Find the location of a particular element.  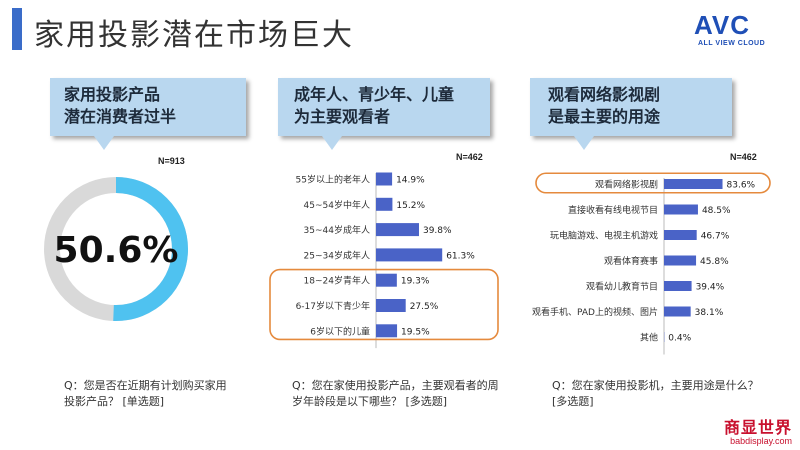

question-1: Q：您是否在近期有计划购买家用 投影产品？ [单选题] is located at coordinates (145, 394).